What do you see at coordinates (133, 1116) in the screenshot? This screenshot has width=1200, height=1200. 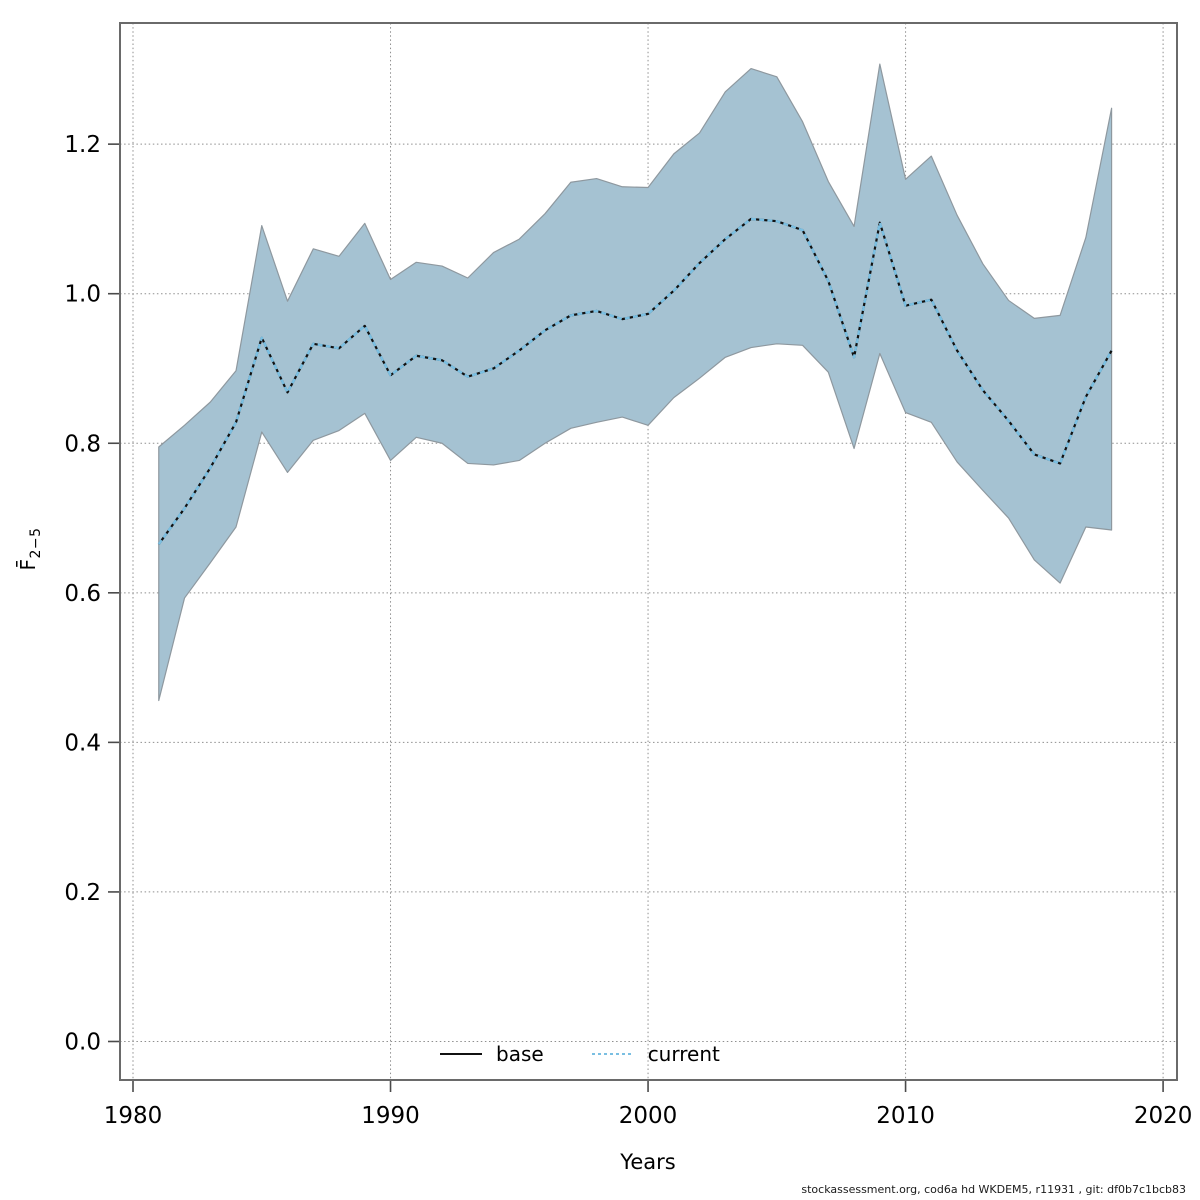 I see `x-tick-label: 1980` at bounding box center [133, 1116].